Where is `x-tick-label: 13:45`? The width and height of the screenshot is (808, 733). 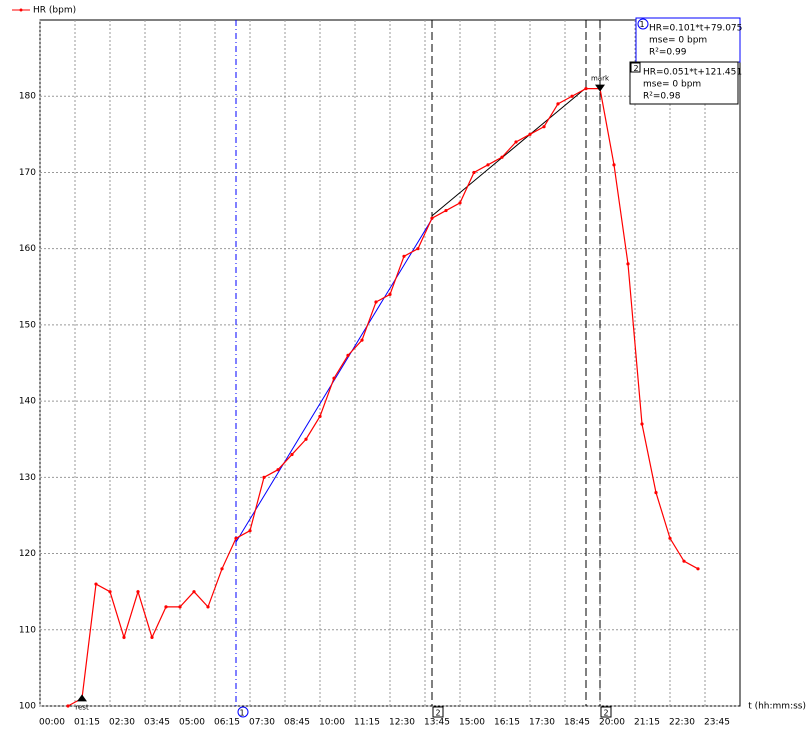 x-tick-label: 13:45 is located at coordinates (437, 723).